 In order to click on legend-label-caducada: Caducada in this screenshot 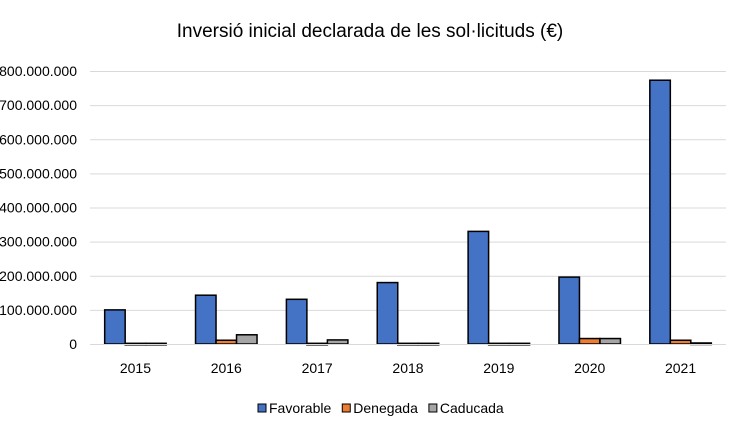, I will do `click(472, 408)`.